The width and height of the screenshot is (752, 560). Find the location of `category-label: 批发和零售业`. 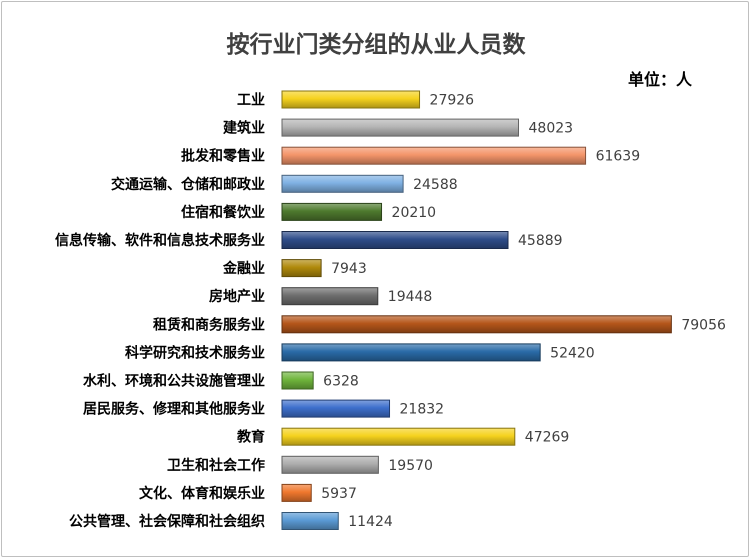

category-label: 批发和零售业 is located at coordinates (223, 156).